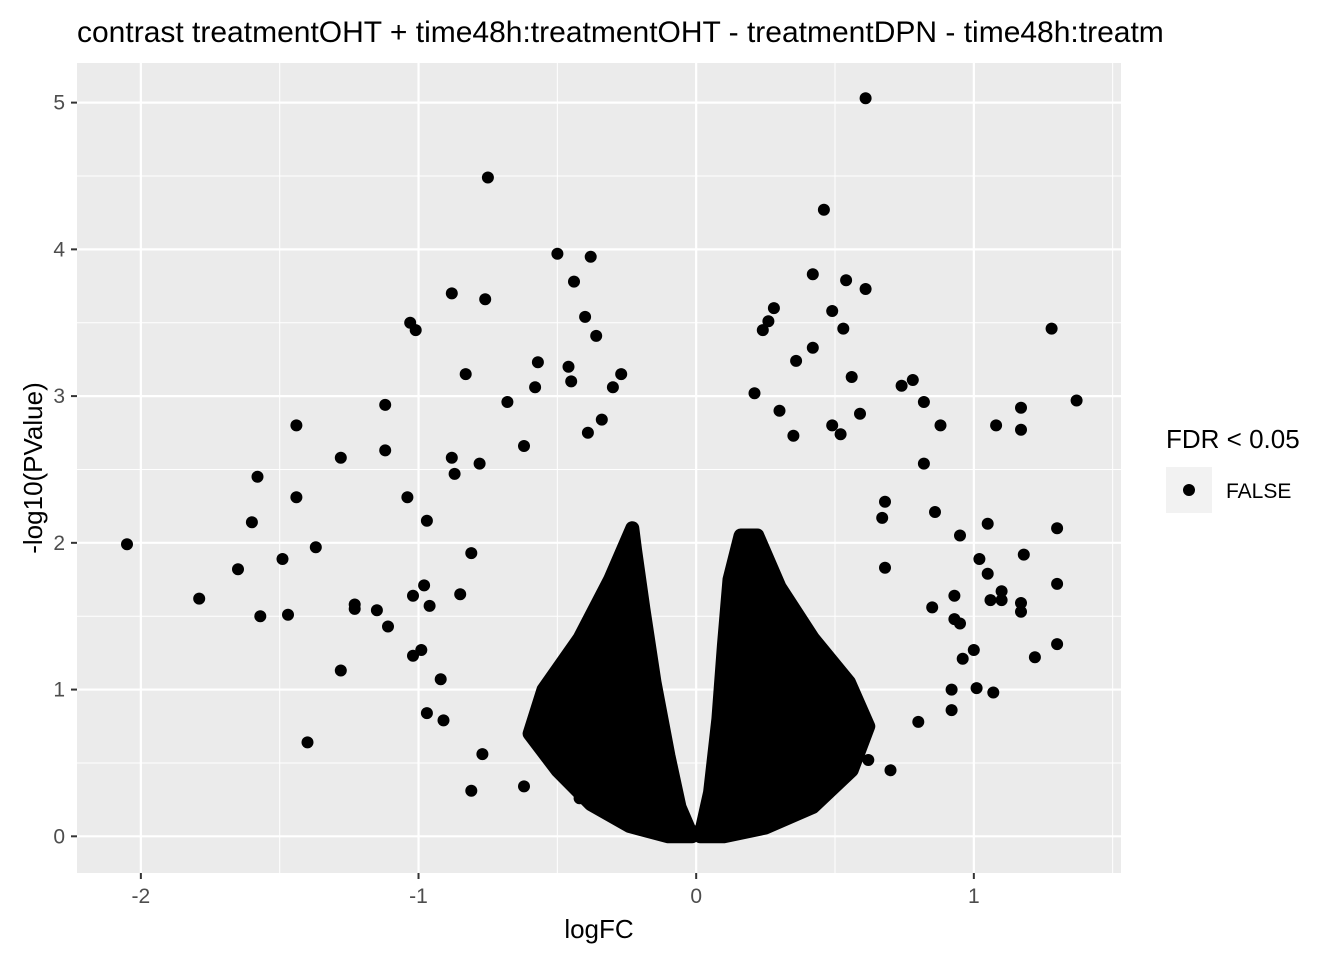 The height and width of the screenshot is (960, 1344). I want to click on x-tick-label: -1, so click(418, 896).